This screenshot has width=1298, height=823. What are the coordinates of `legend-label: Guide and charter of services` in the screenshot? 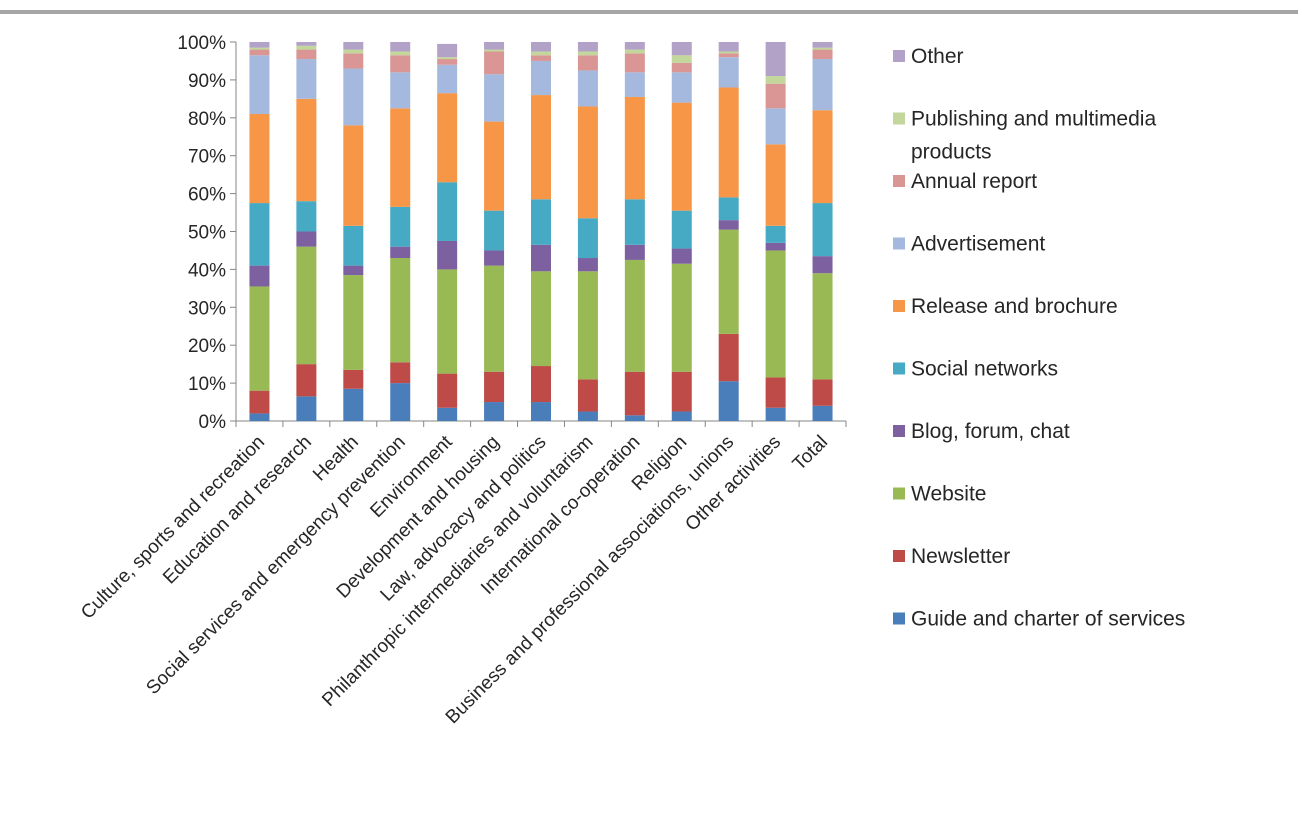 It's located at (1048, 619).